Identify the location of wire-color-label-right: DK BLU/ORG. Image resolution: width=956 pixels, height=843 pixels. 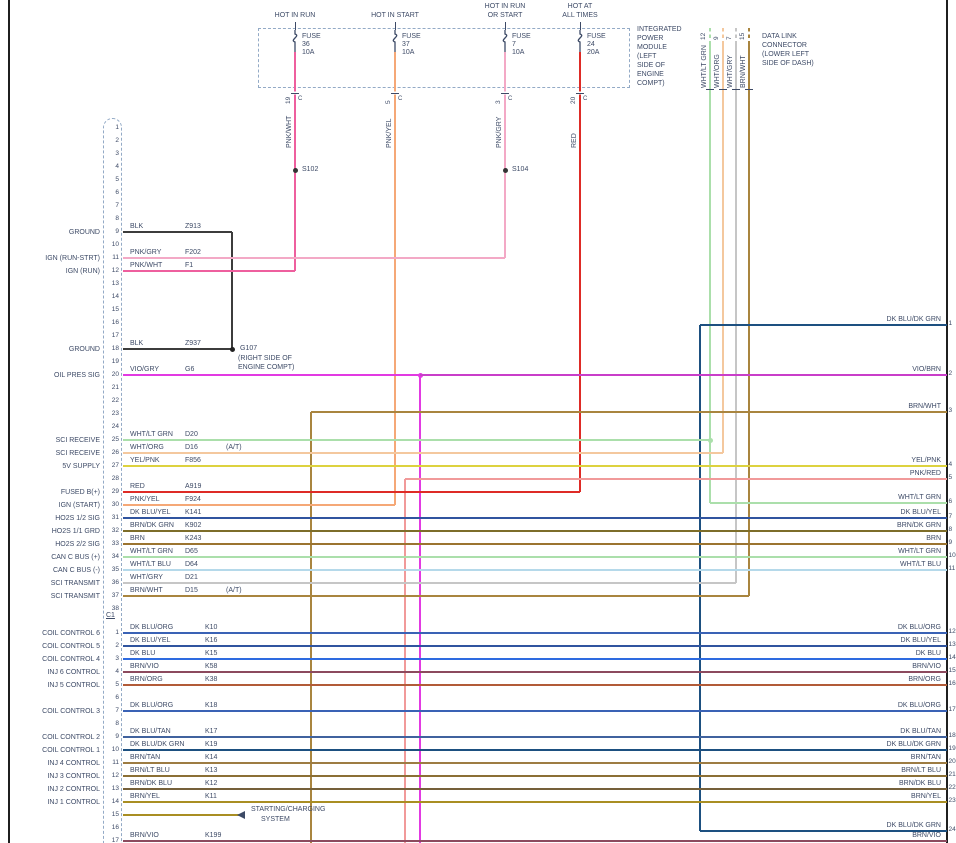
(919, 705).